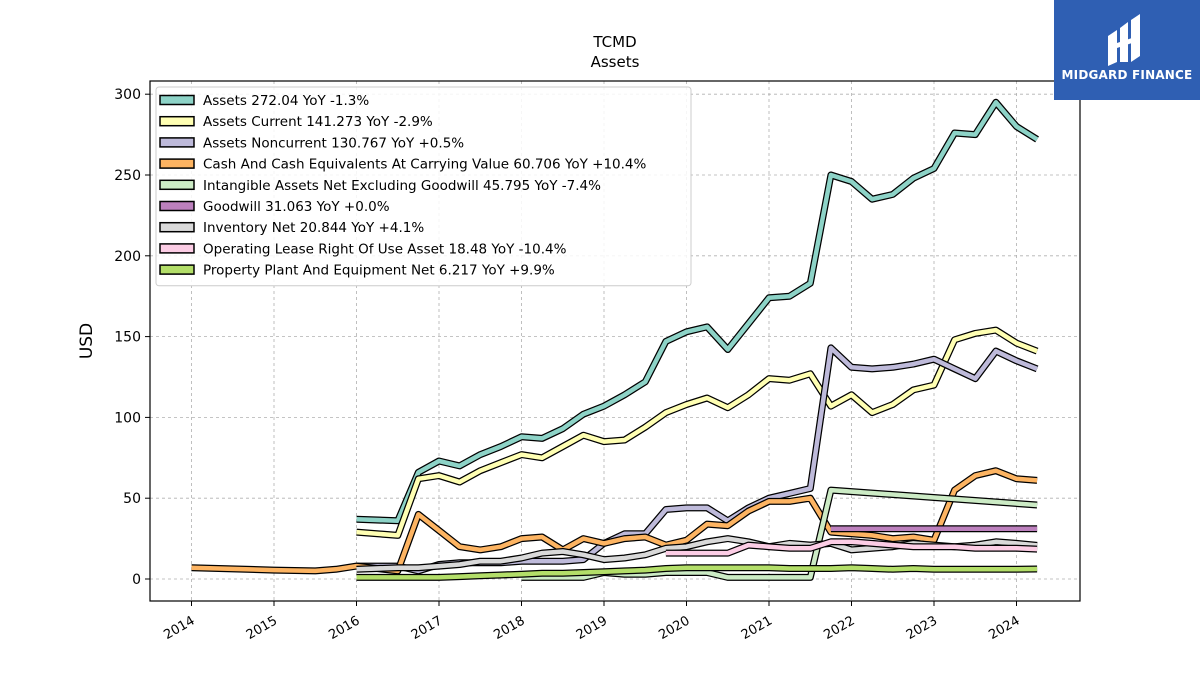 This screenshot has width=1200, height=675. I want to click on brand-logo: MIDGARD FINANCE, so click(1127, 50).